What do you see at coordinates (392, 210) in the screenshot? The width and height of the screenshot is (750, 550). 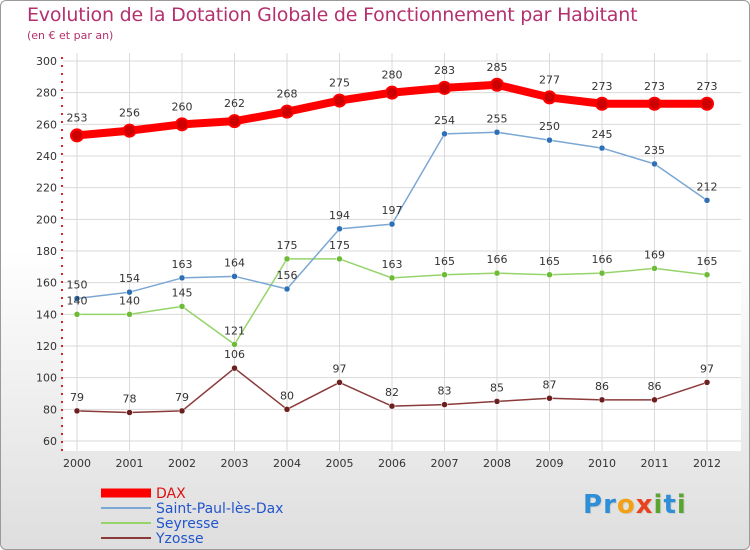 I see `data-label: 197` at bounding box center [392, 210].